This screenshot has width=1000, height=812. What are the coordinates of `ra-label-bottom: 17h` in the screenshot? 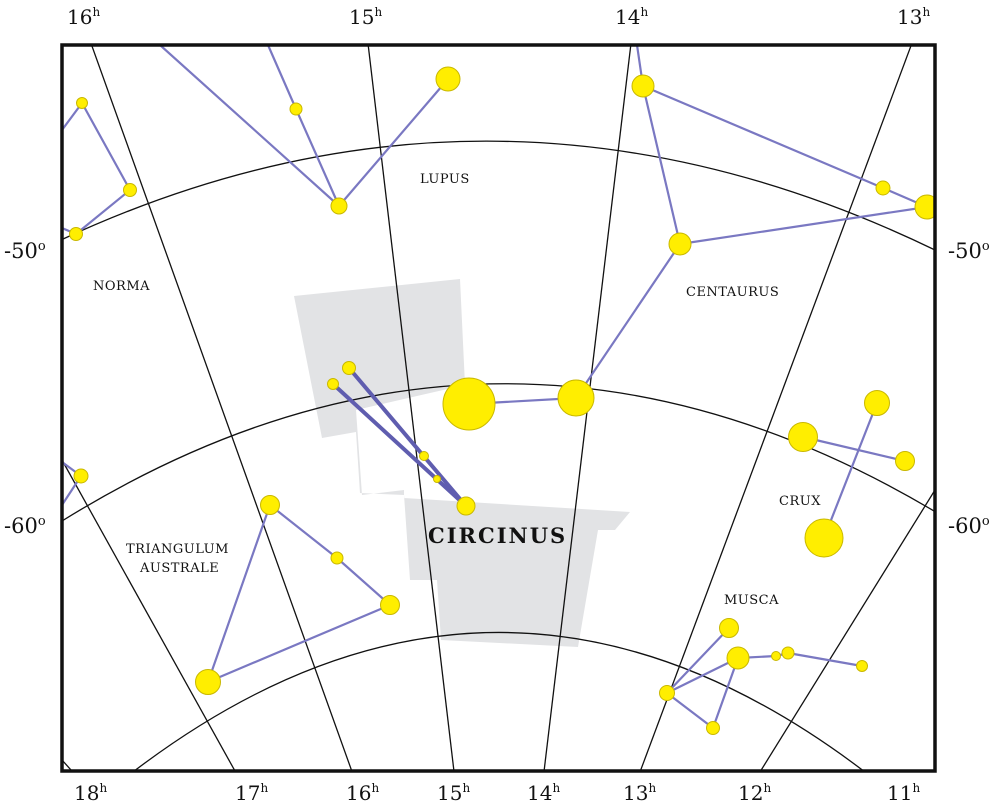 It's located at (251, 793).